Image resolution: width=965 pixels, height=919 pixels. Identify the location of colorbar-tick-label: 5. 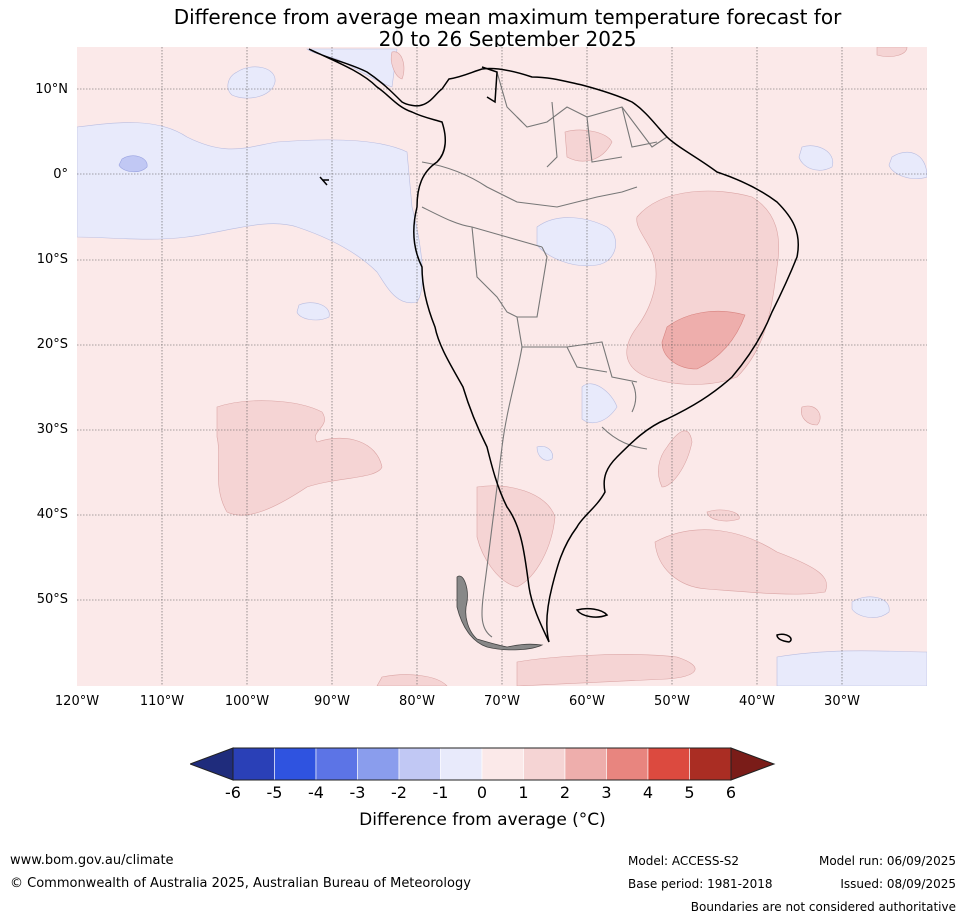
(689, 792).